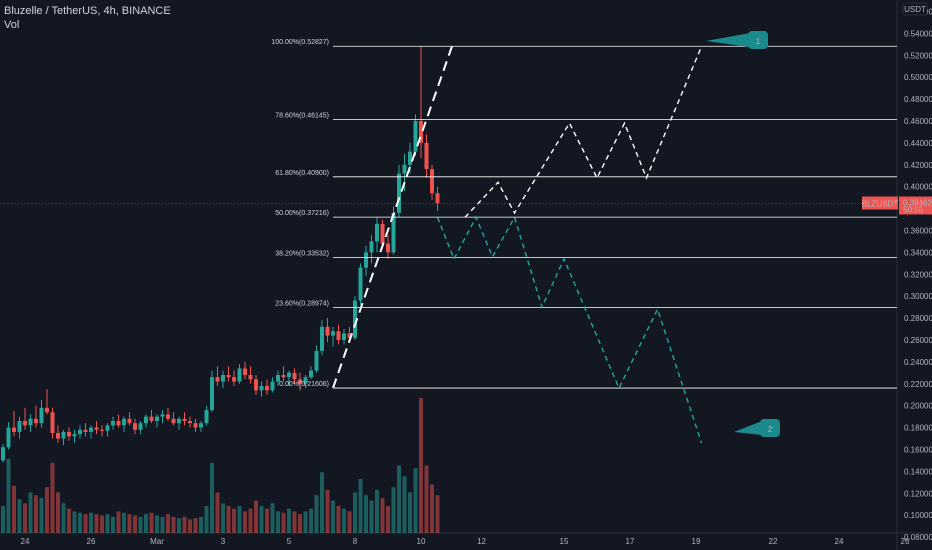  Describe the element at coordinates (630, 541) in the screenshot. I see `time-tick-label: 17` at that location.